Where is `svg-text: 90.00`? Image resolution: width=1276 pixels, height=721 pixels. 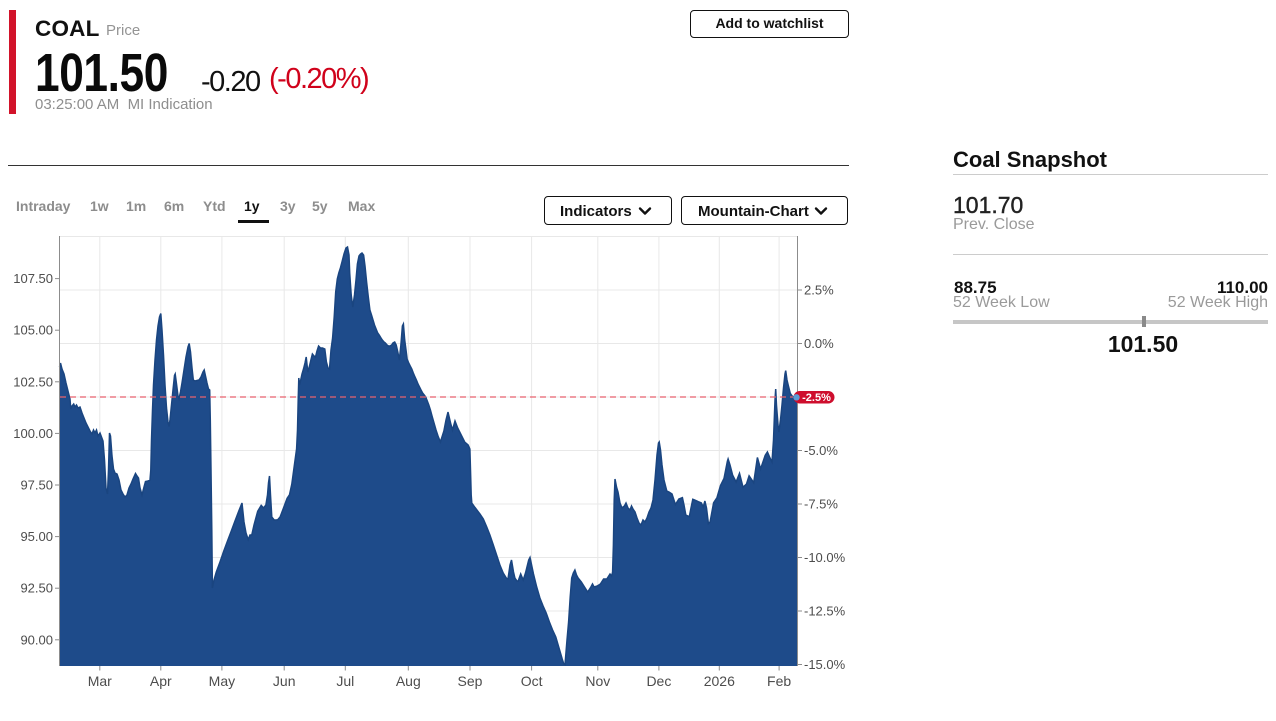 svg-text: 90.00 is located at coordinates (36, 639).